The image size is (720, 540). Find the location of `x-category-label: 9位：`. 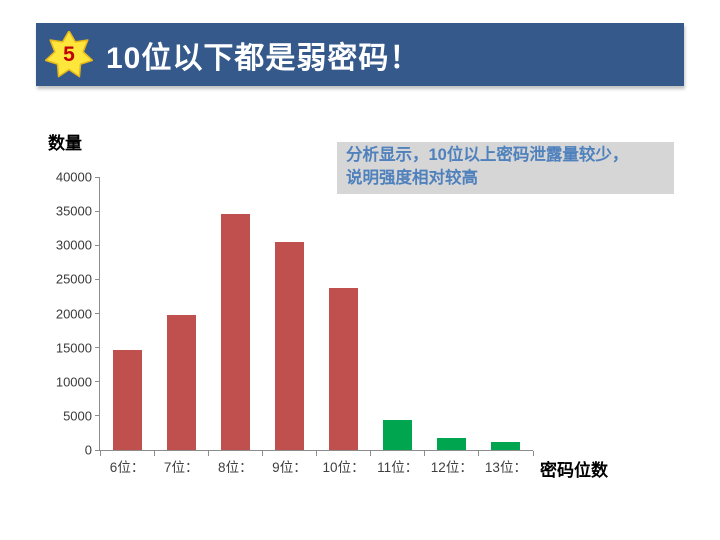

x-category-label: 9位： is located at coordinates (289, 467).